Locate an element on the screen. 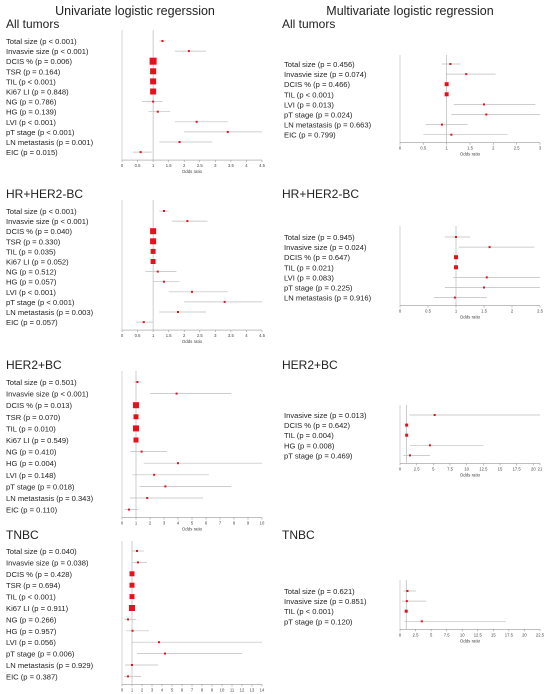 This screenshot has height=694, width=550. panel-title: All tumors is located at coordinates (308, 24).